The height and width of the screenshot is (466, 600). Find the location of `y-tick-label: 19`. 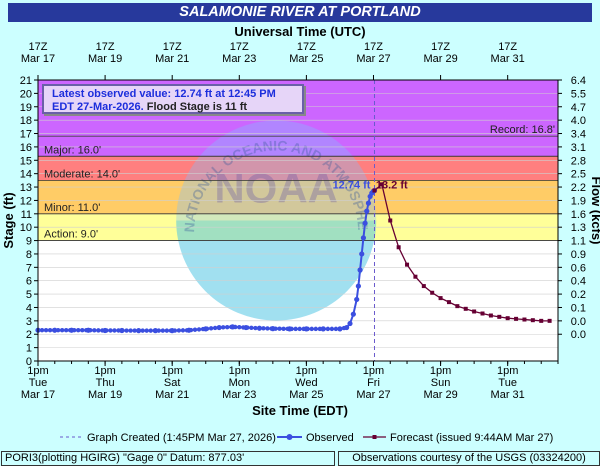

y-tick-label: 19 is located at coordinates (26, 108).